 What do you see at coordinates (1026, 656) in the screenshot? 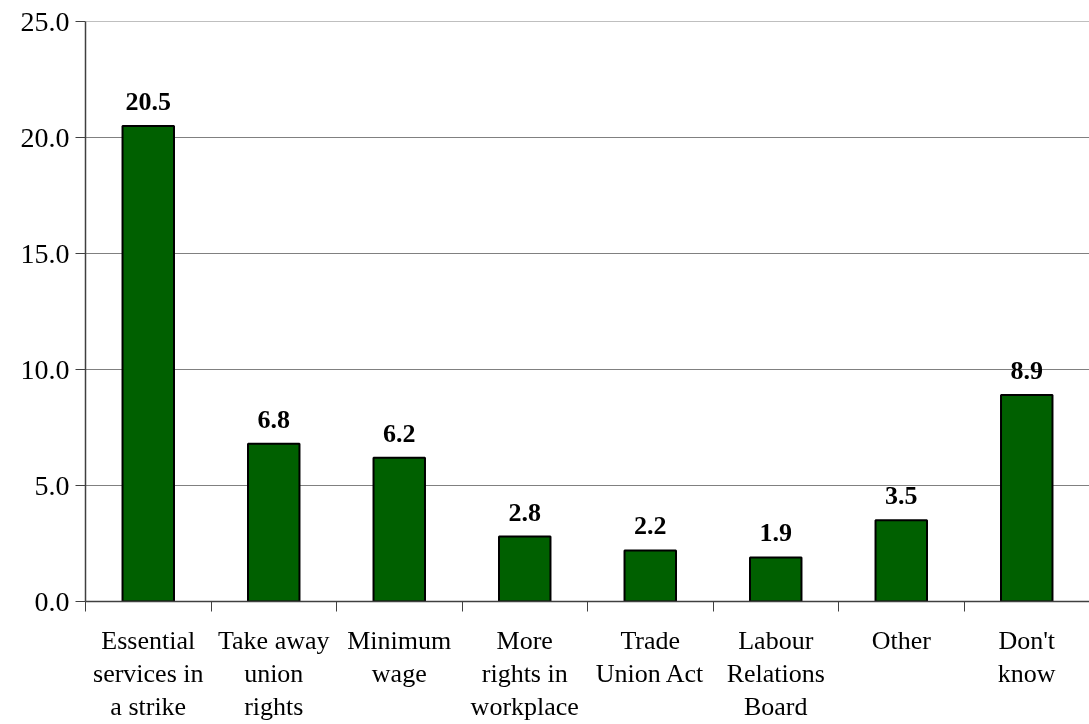
I see `x-tick-label: Don't know` at bounding box center [1026, 656].